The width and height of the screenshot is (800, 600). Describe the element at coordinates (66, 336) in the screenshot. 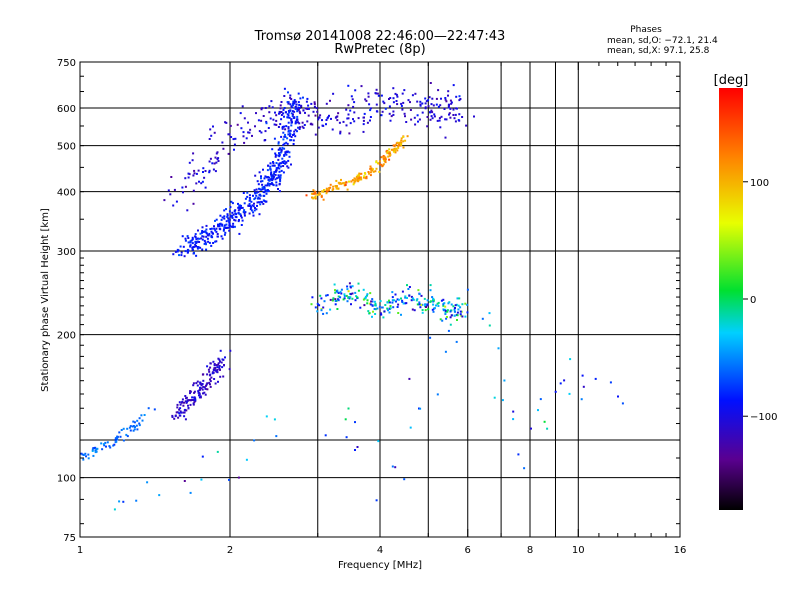

I see `y-tick-label: 200` at that location.